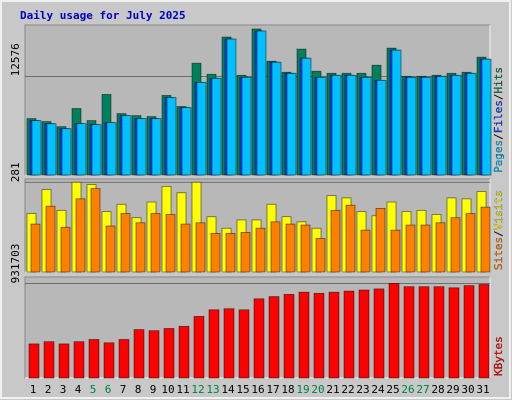 The width and height of the screenshot is (512, 400). Describe the element at coordinates (498, 116) in the screenshot. I see `legend-entry: Files` at that location.